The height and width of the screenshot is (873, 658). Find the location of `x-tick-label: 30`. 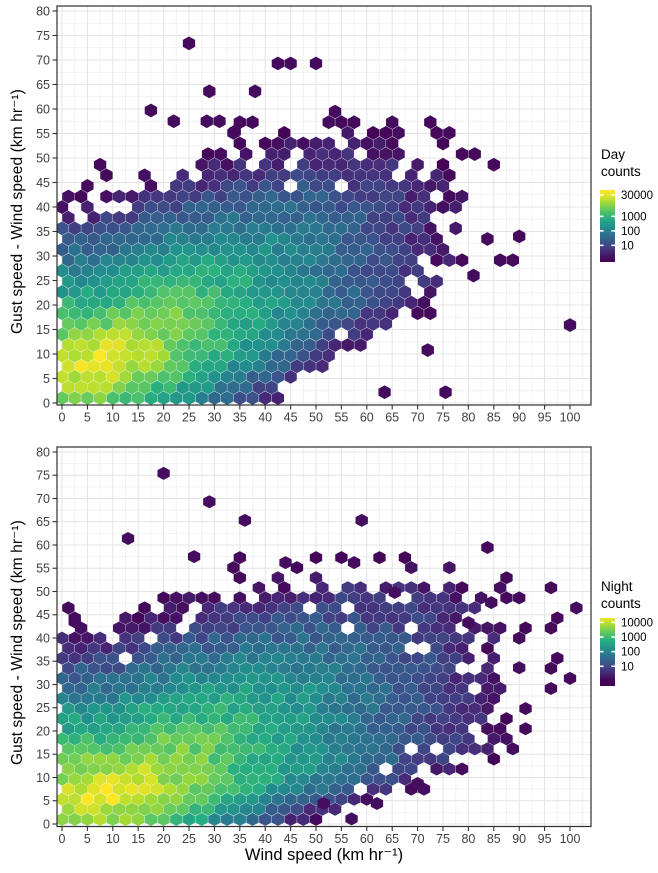

x-tick-label: 30 is located at coordinates (214, 418).